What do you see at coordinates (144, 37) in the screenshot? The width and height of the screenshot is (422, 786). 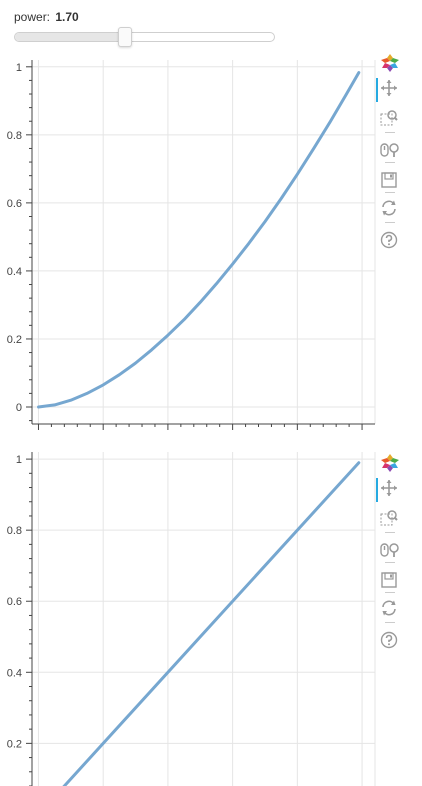 I see `slider-track` at bounding box center [144, 37].